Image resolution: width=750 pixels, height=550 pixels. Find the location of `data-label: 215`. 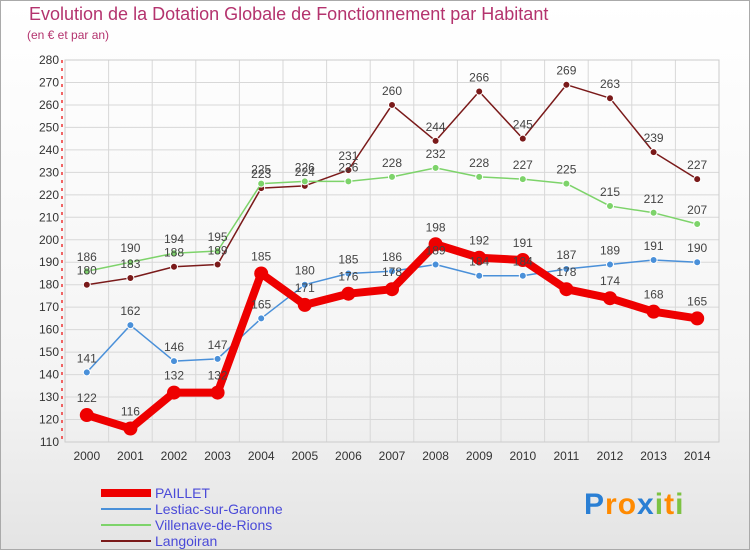

data-label: 215 is located at coordinates (610, 192).